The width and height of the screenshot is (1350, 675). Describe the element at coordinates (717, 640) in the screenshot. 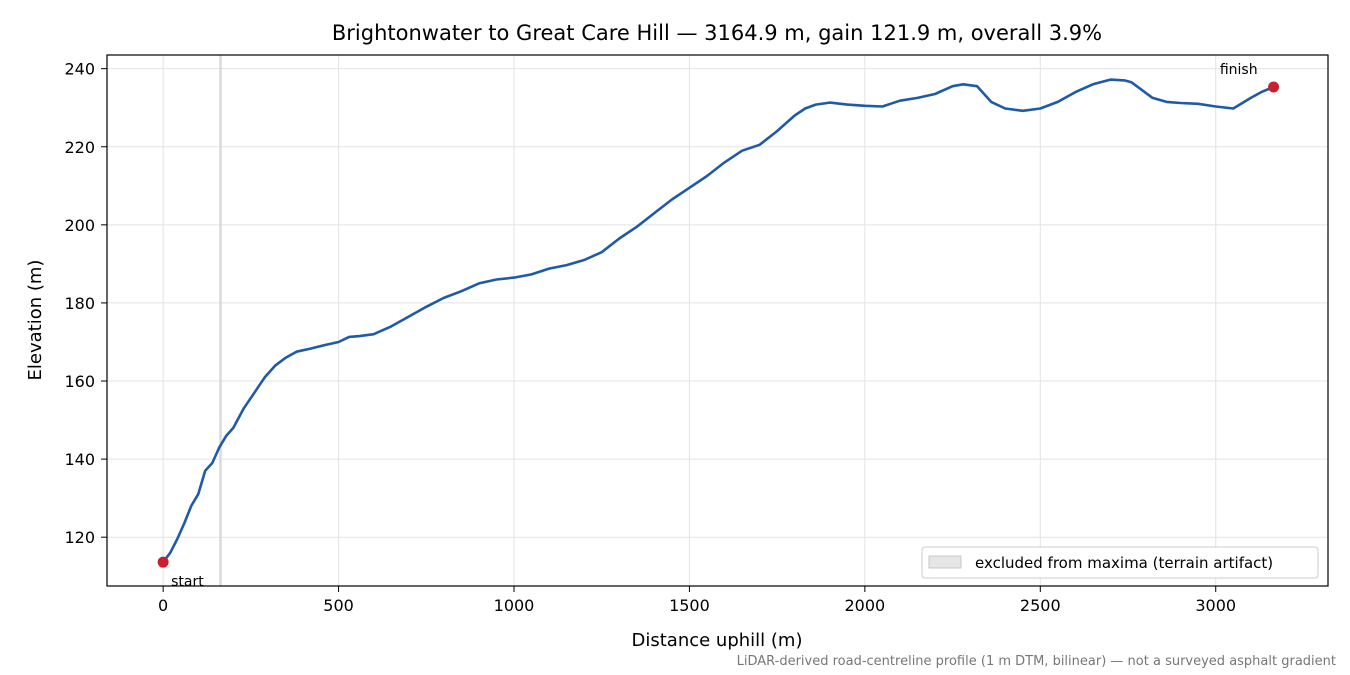

I see `x-axis-label: Distance uphill (m)` at that location.